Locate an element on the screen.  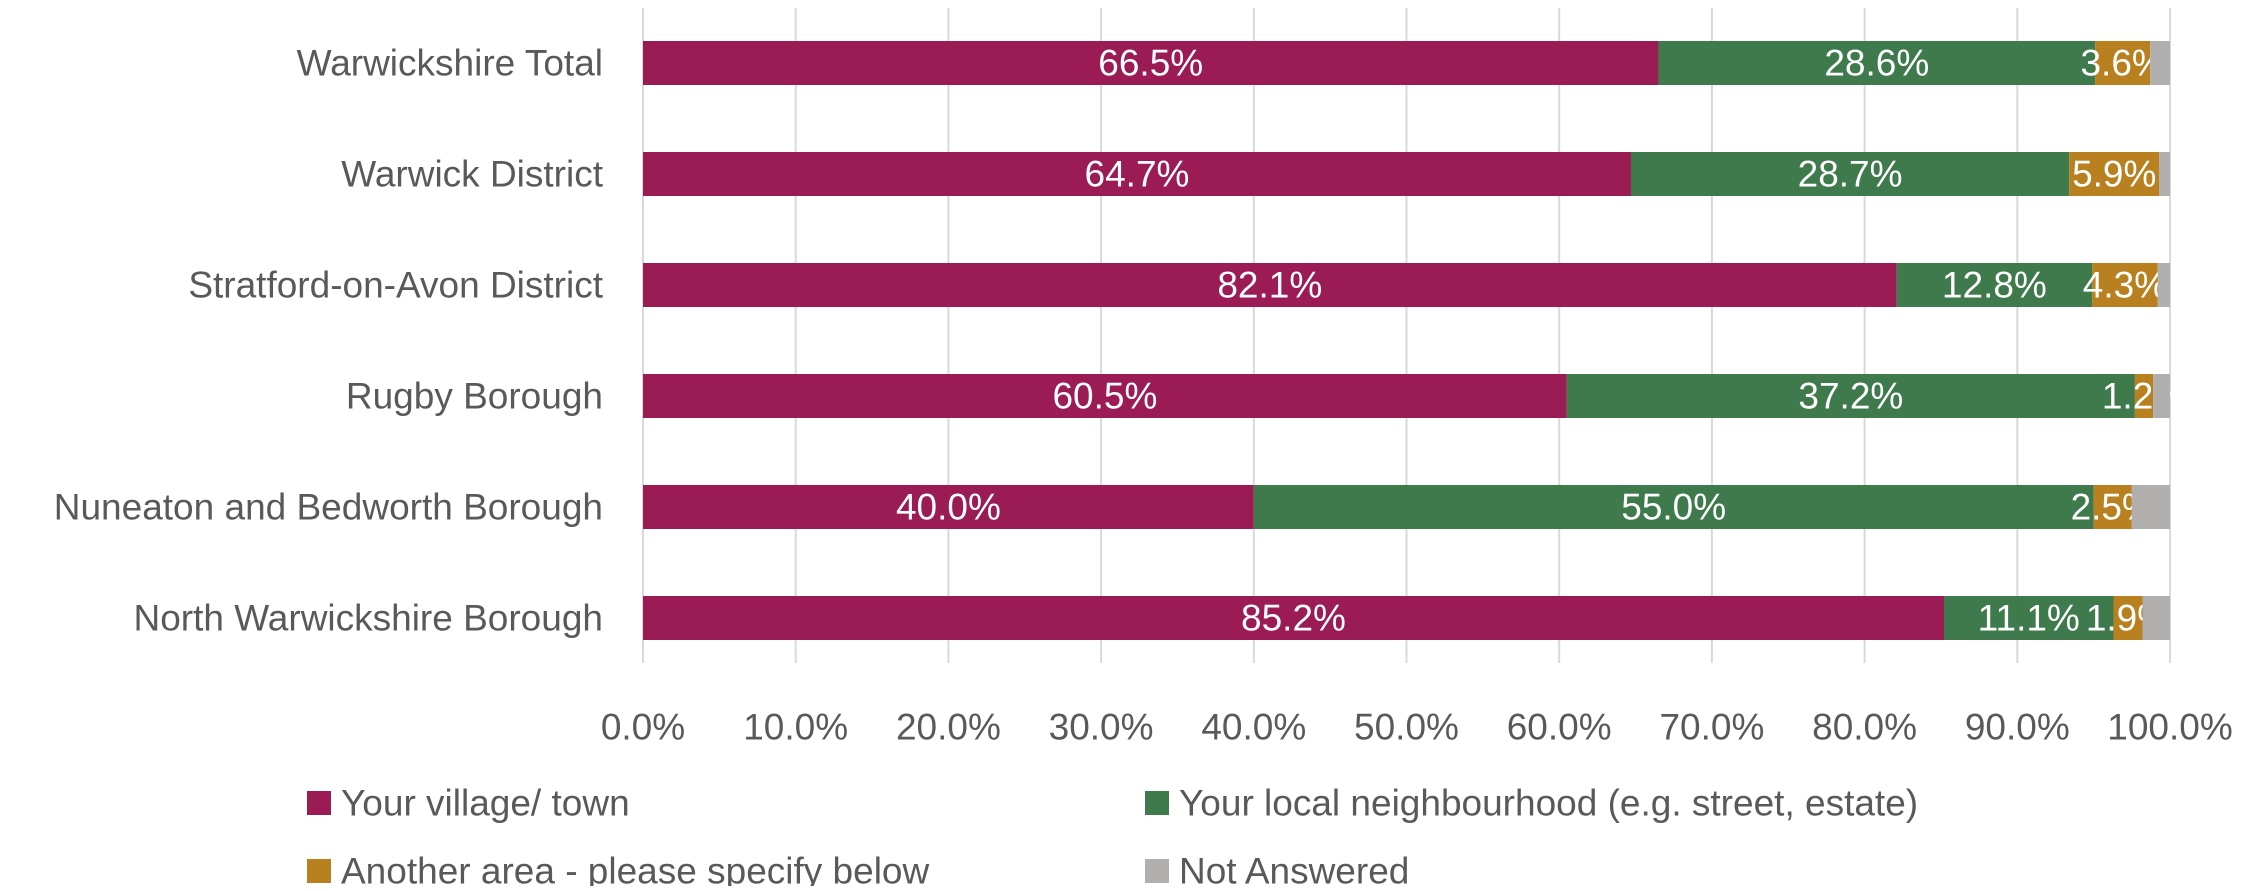
data-label: 40.0% is located at coordinates (948, 507).